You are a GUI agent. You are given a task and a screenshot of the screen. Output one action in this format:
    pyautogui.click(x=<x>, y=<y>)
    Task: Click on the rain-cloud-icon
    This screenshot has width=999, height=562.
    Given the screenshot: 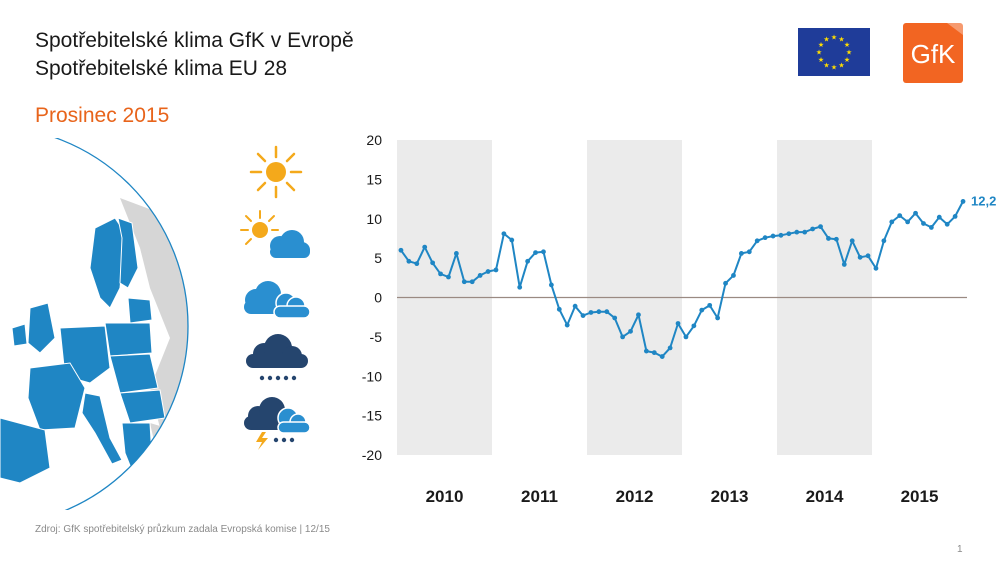 What is the action you would take?
    pyautogui.click(x=277, y=357)
    